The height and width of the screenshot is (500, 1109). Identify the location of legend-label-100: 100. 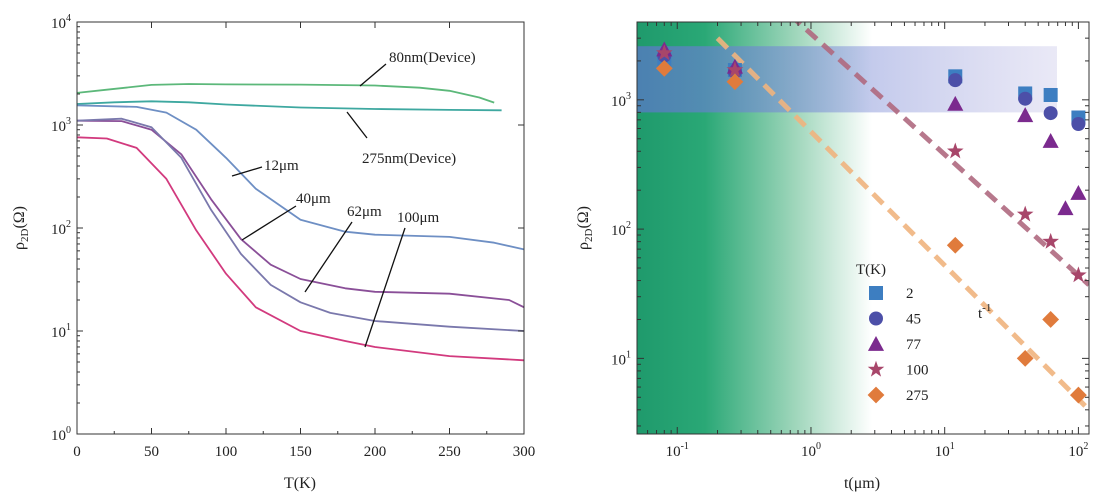
(917, 371).